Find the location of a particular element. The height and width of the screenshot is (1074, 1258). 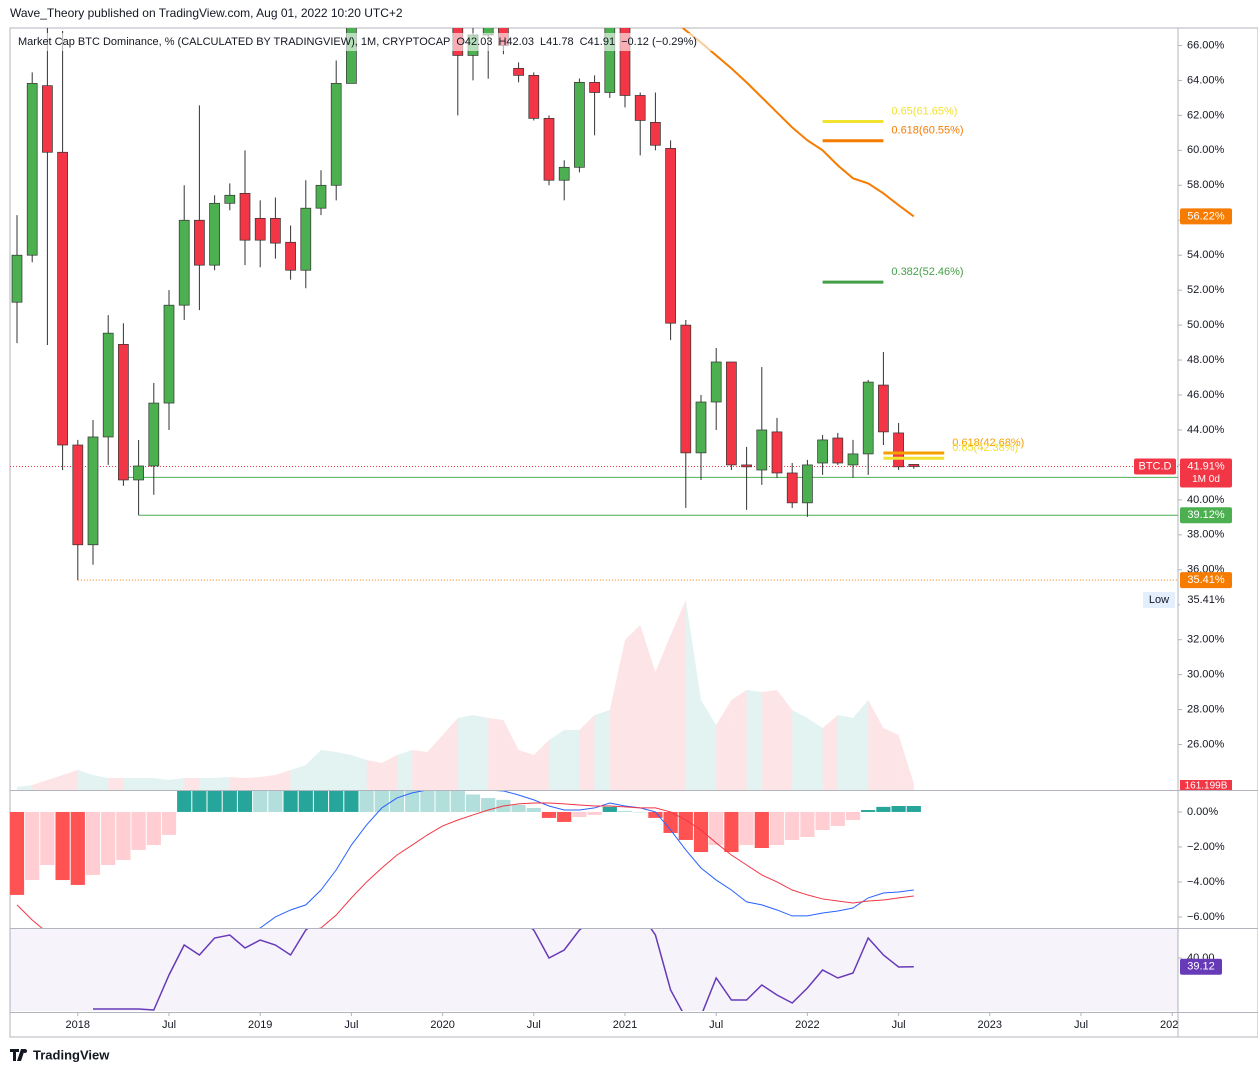

y-tick-label: 32.00% is located at coordinates (1206, 640).